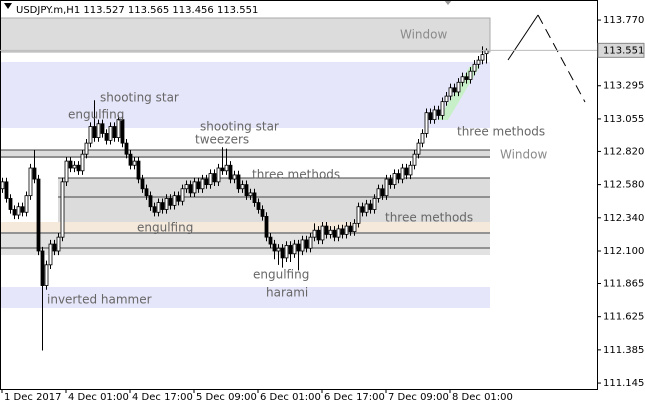  Describe the element at coordinates (354, 397) in the screenshot. I see `x-tick-label: 6 Dec 17:00` at that location.